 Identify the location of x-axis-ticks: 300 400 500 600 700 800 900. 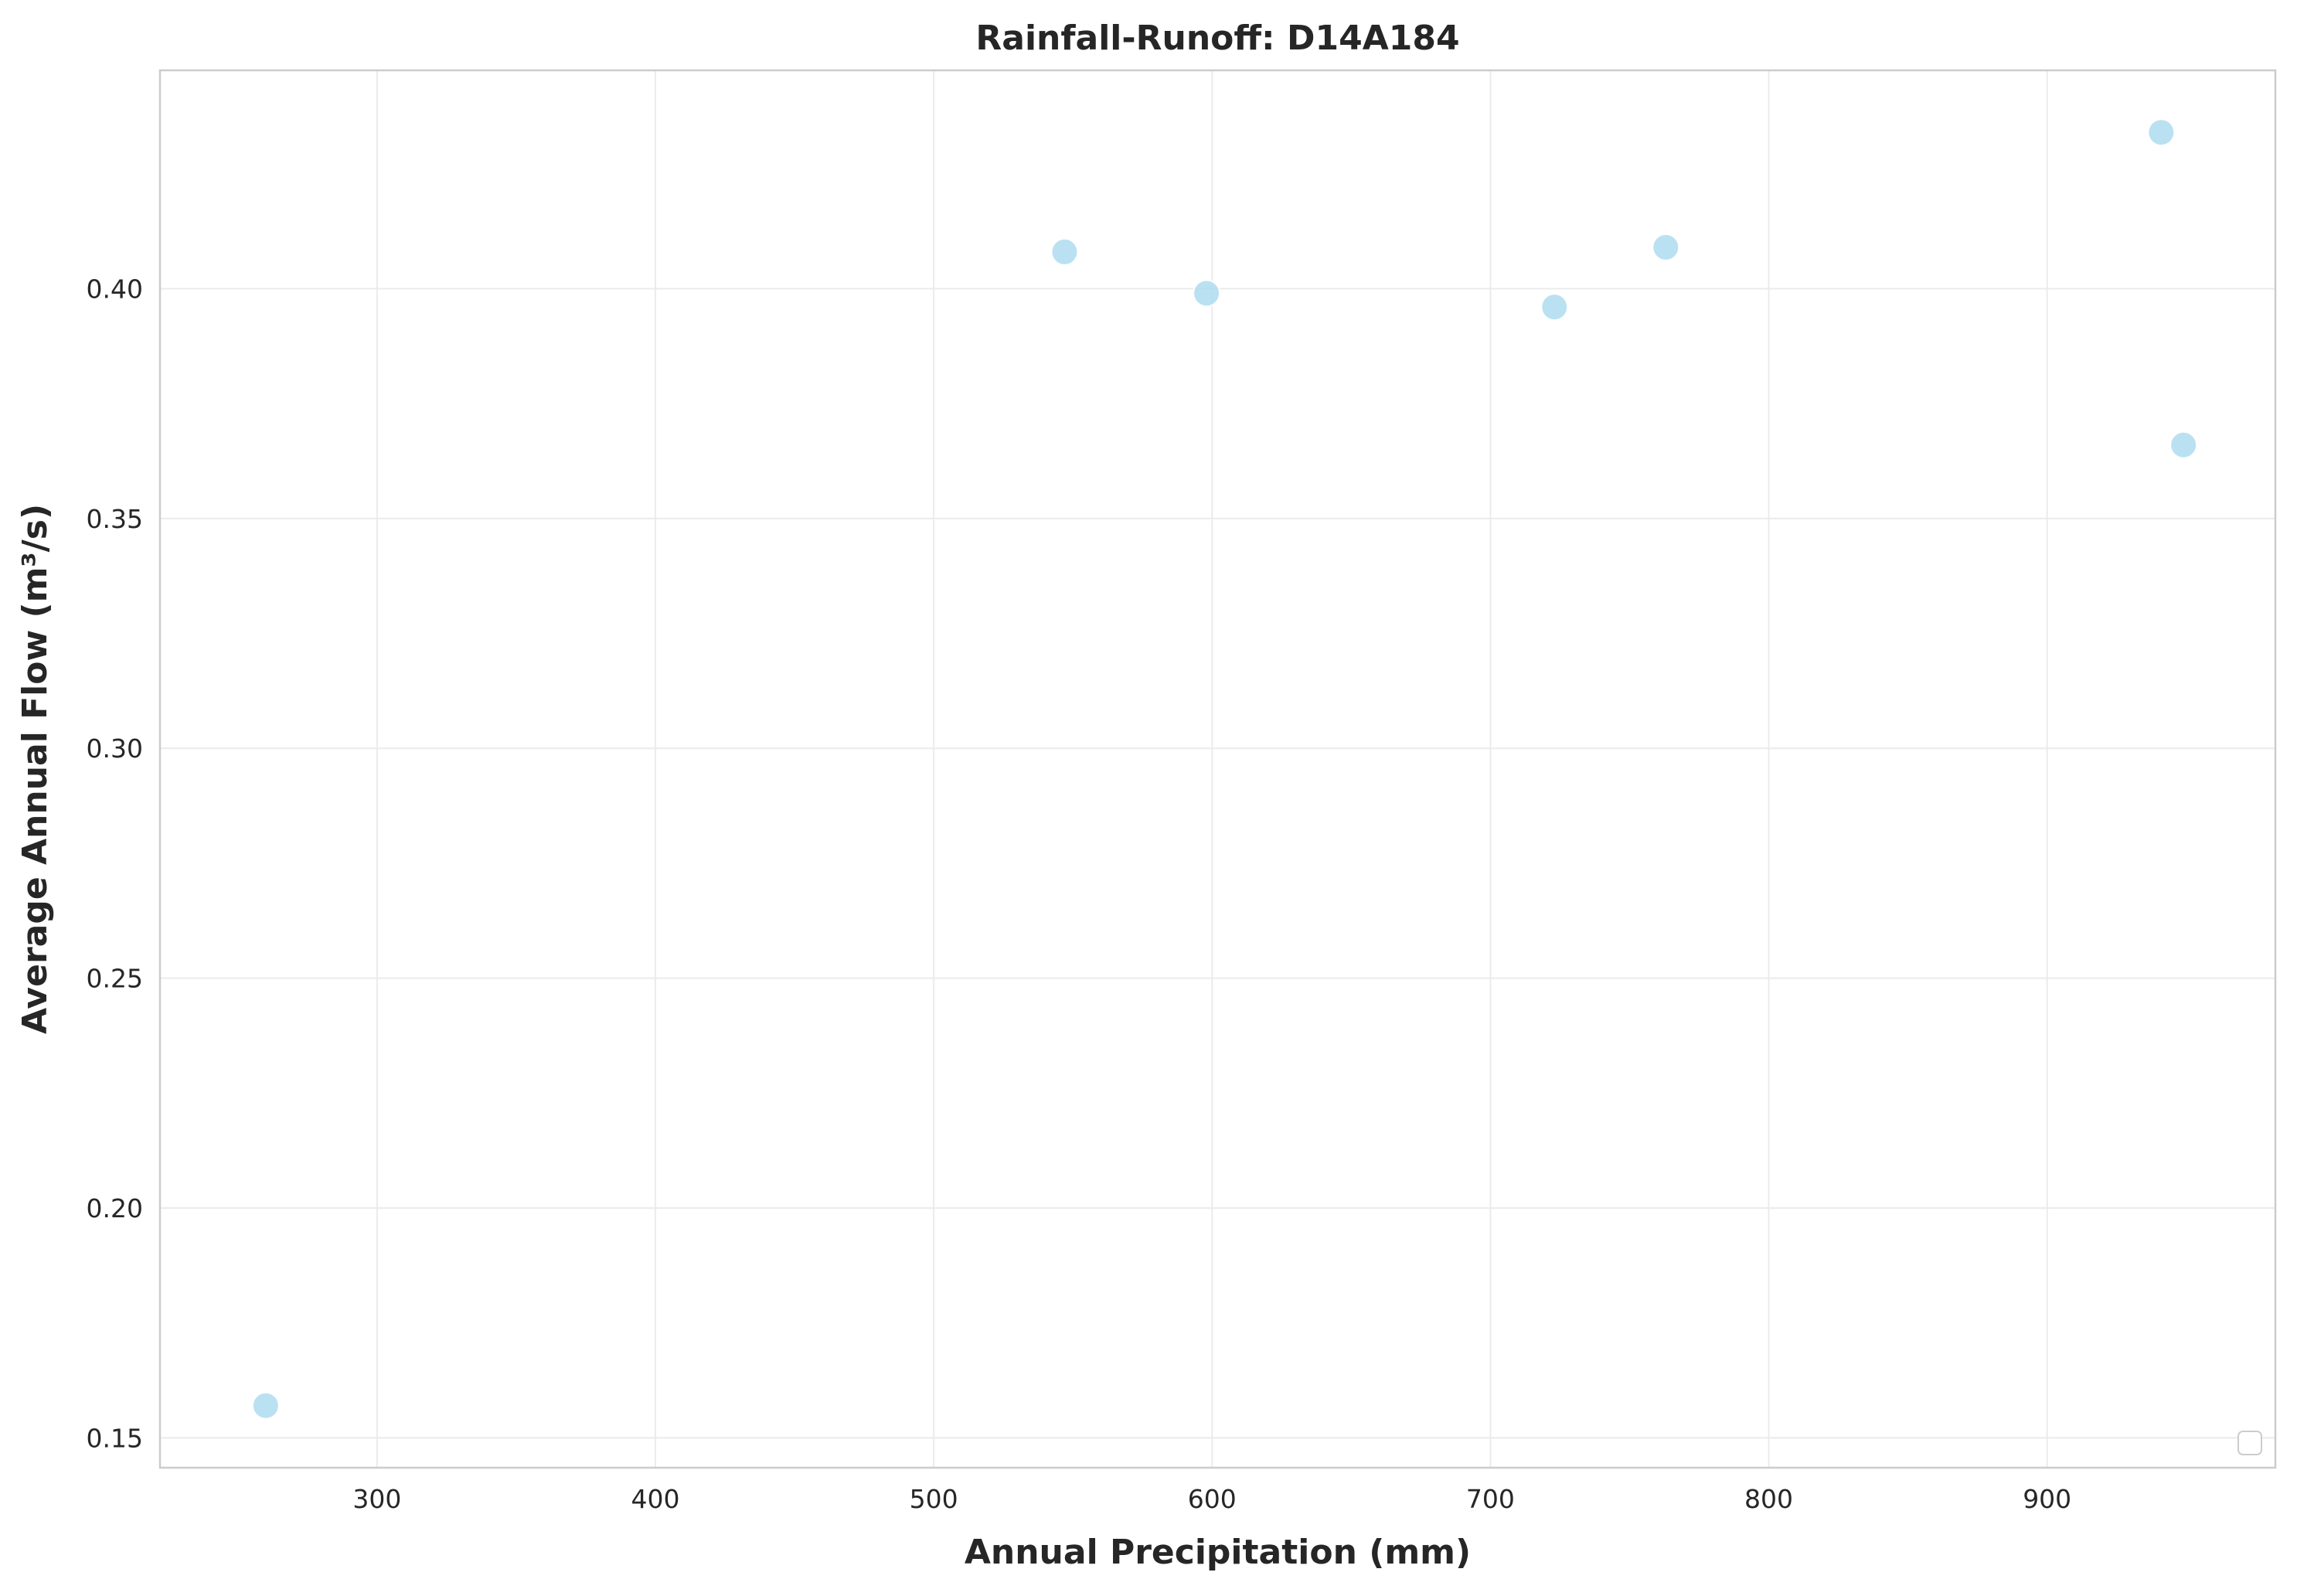
(1212, 1499).